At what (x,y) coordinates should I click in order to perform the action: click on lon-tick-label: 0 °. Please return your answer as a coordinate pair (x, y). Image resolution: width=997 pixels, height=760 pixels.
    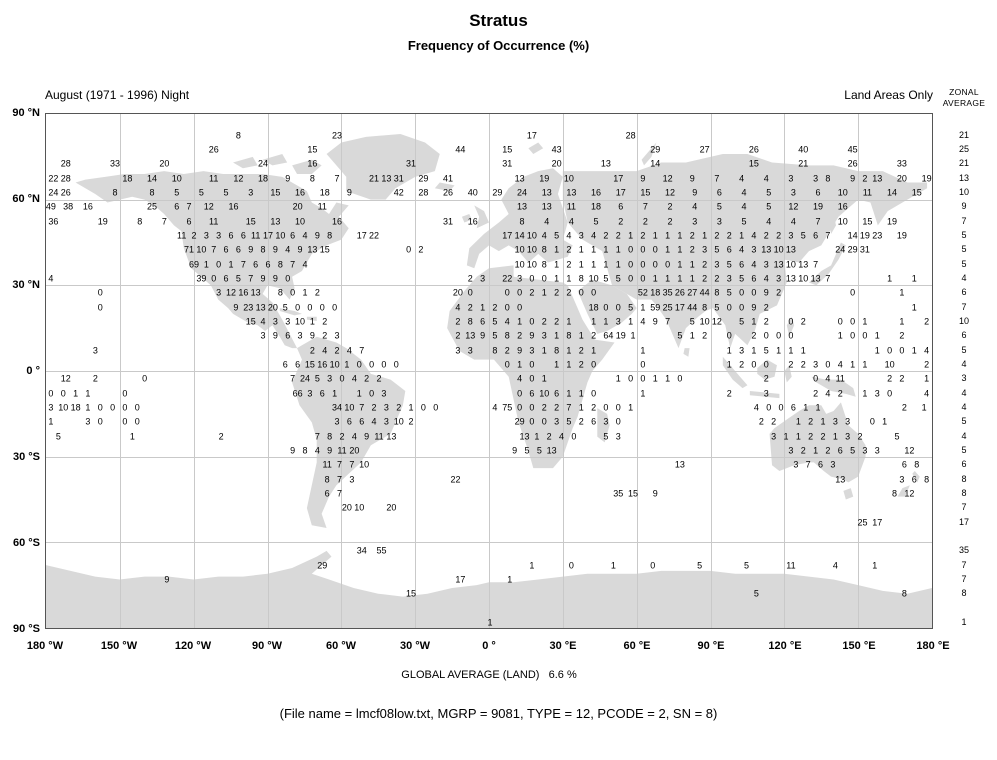
    Looking at the image, I should click on (489, 646).